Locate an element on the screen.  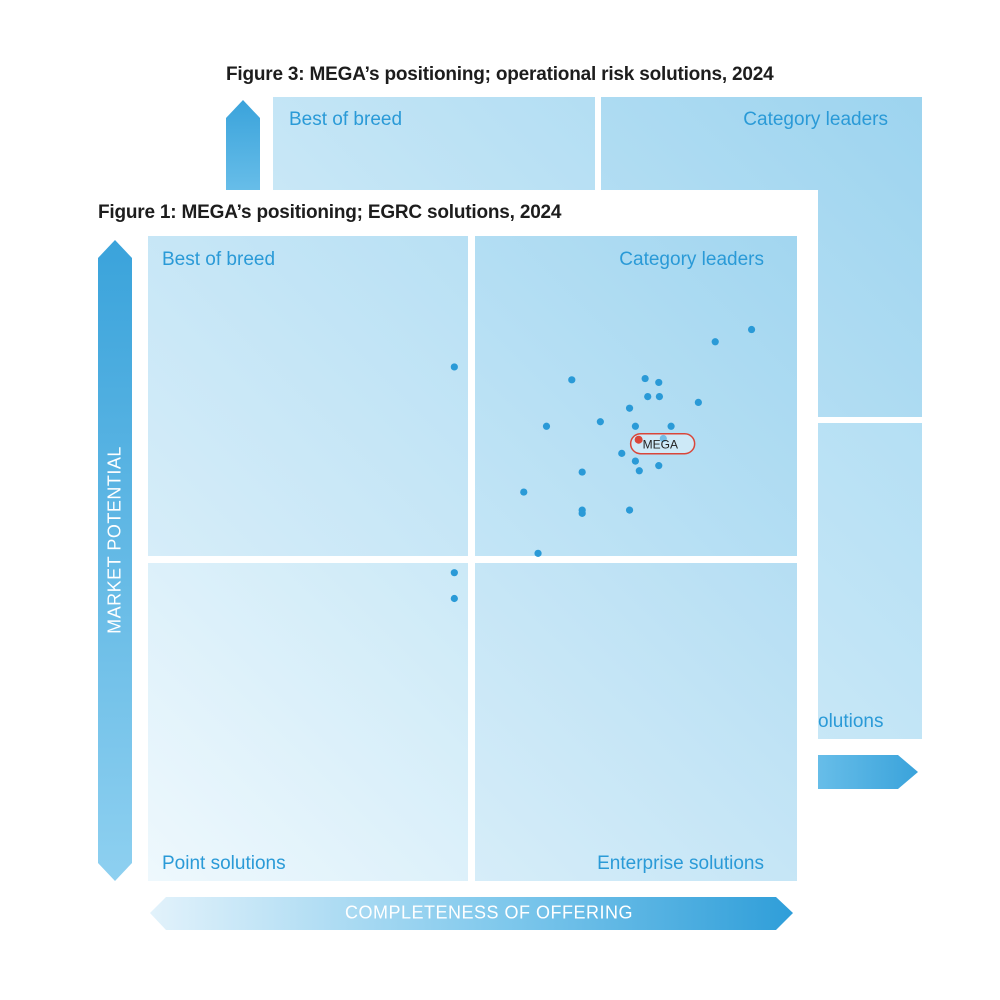
figure1-quadrant-top-right is located at coordinates (636, 396).